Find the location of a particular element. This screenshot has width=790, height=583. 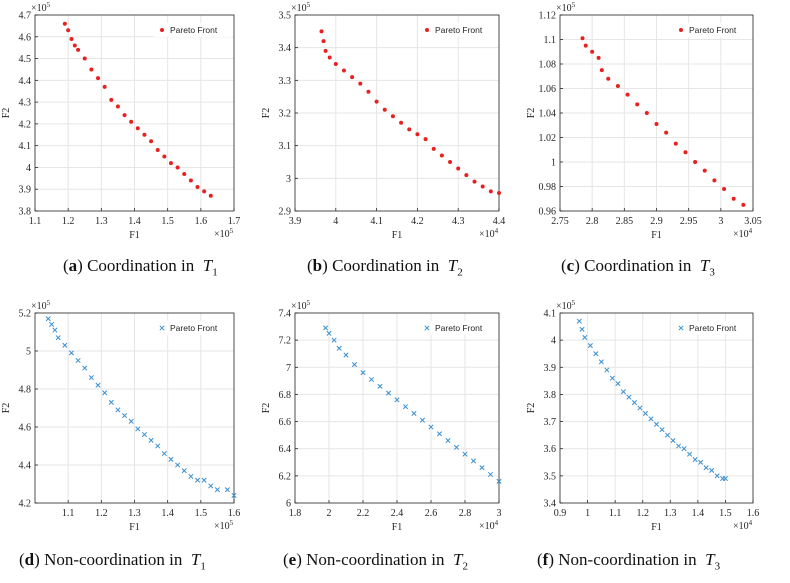

x-tick-label: 3 is located at coordinates (499, 513).